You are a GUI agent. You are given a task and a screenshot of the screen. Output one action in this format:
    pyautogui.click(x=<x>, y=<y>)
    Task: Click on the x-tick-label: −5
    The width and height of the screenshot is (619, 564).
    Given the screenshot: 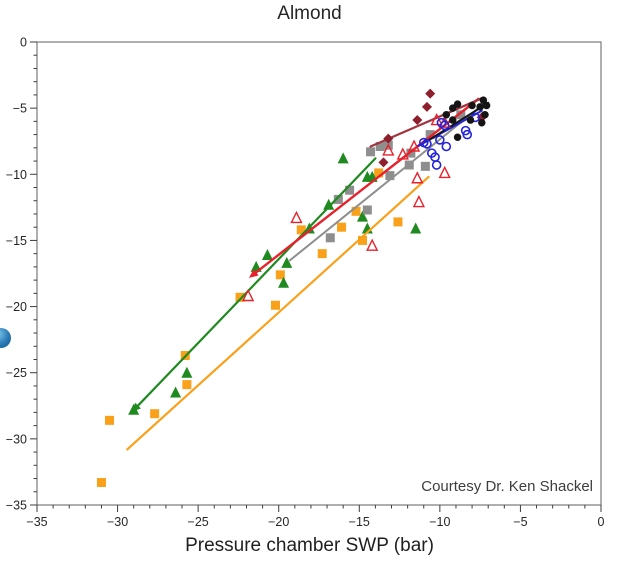 What is the action you would take?
    pyautogui.click(x=520, y=522)
    